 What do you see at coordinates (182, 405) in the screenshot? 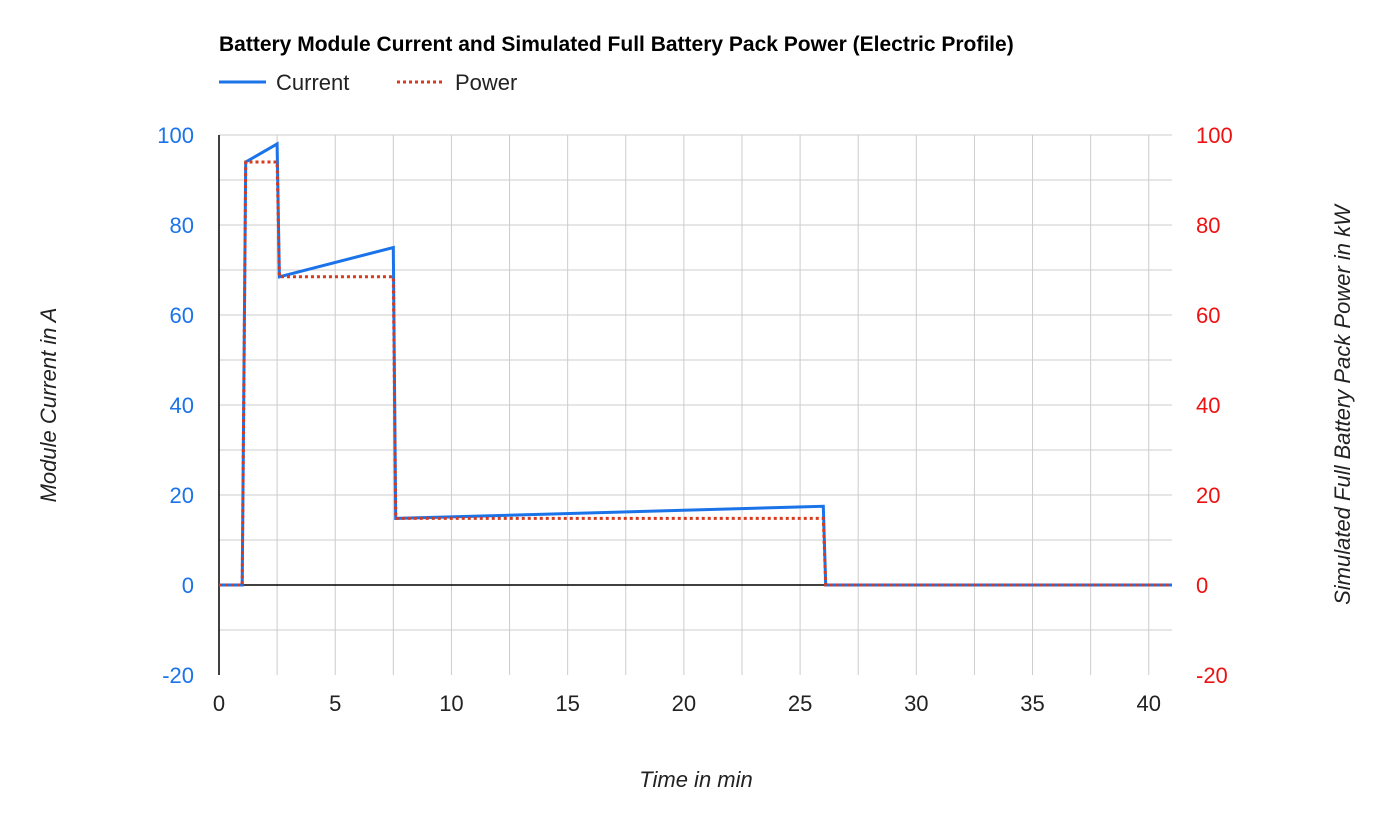
I see `y-left-tick-label: 40` at bounding box center [182, 405].